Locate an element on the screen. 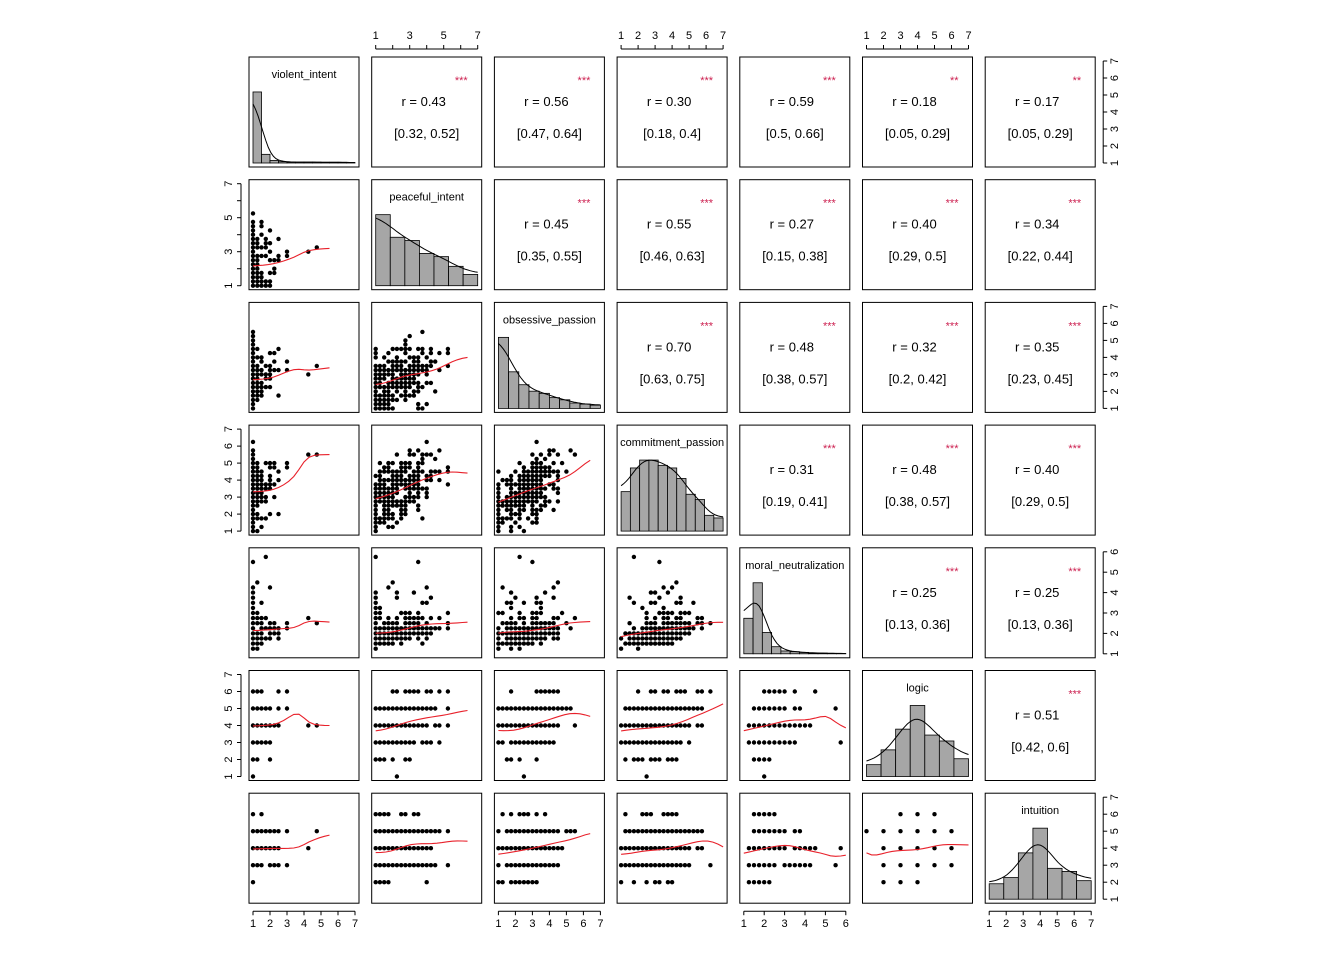 The width and height of the screenshot is (1344, 960). panel-intuition-peaceful_intent is located at coordinates (427, 848).